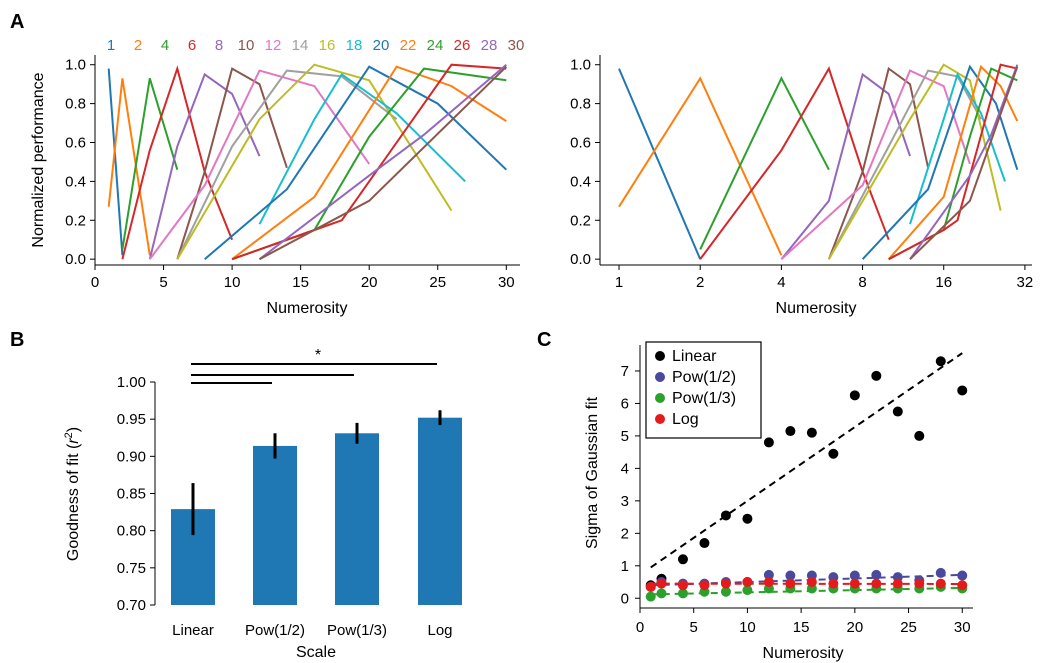 This screenshot has height=663, width=1042. Describe the element at coordinates (489, 45) in the screenshot. I see `legend-label-28: 28` at that location.